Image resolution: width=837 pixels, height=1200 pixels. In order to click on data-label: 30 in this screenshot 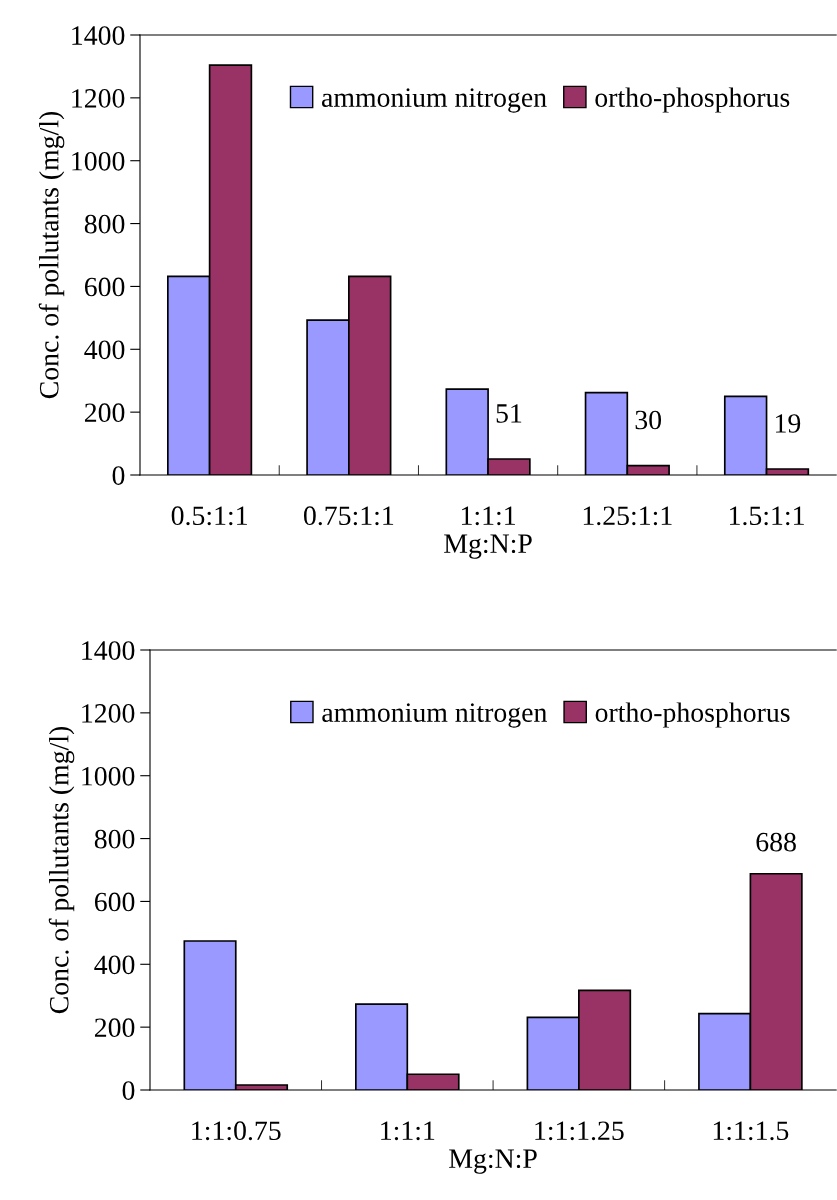, I will do `click(648, 420)`.